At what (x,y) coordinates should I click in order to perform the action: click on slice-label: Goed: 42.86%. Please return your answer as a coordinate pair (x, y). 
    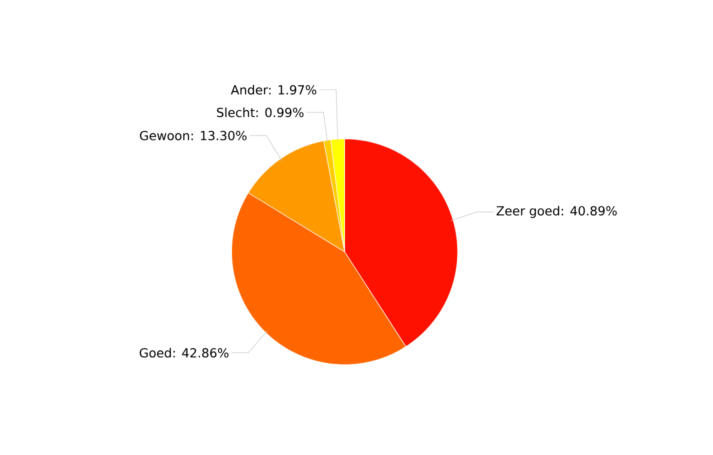
    Looking at the image, I should click on (184, 353).